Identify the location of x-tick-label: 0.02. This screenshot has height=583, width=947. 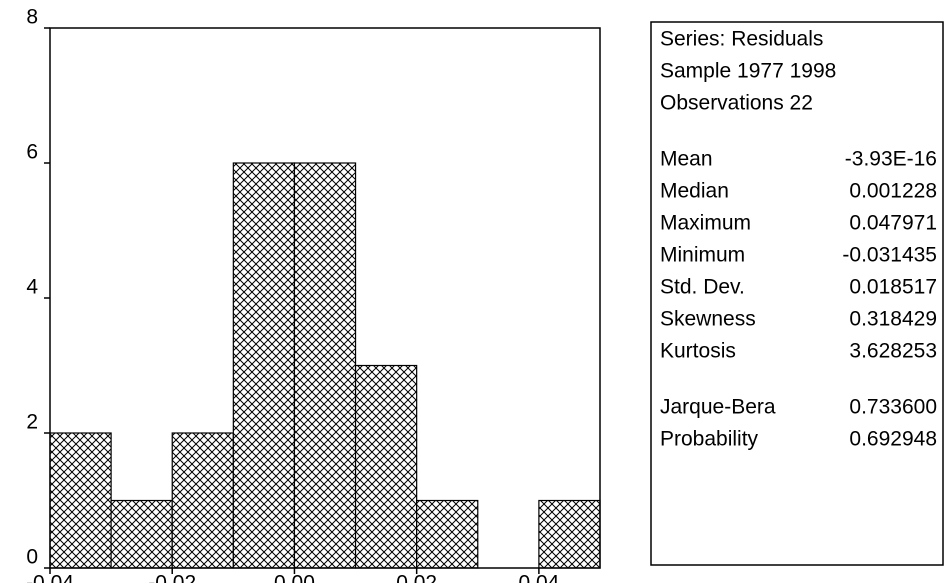
(416, 577).